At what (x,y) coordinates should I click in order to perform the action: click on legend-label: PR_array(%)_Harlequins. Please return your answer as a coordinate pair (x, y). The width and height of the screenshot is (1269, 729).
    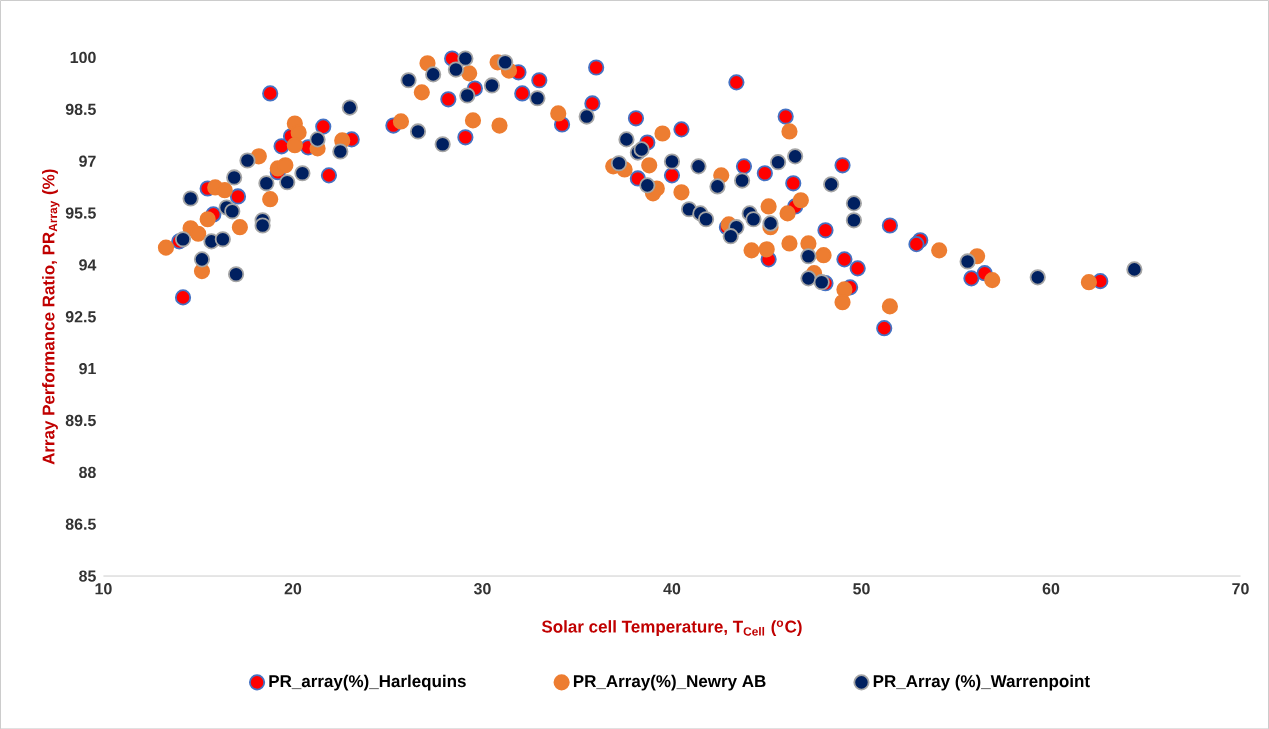
    Looking at the image, I should click on (367, 682).